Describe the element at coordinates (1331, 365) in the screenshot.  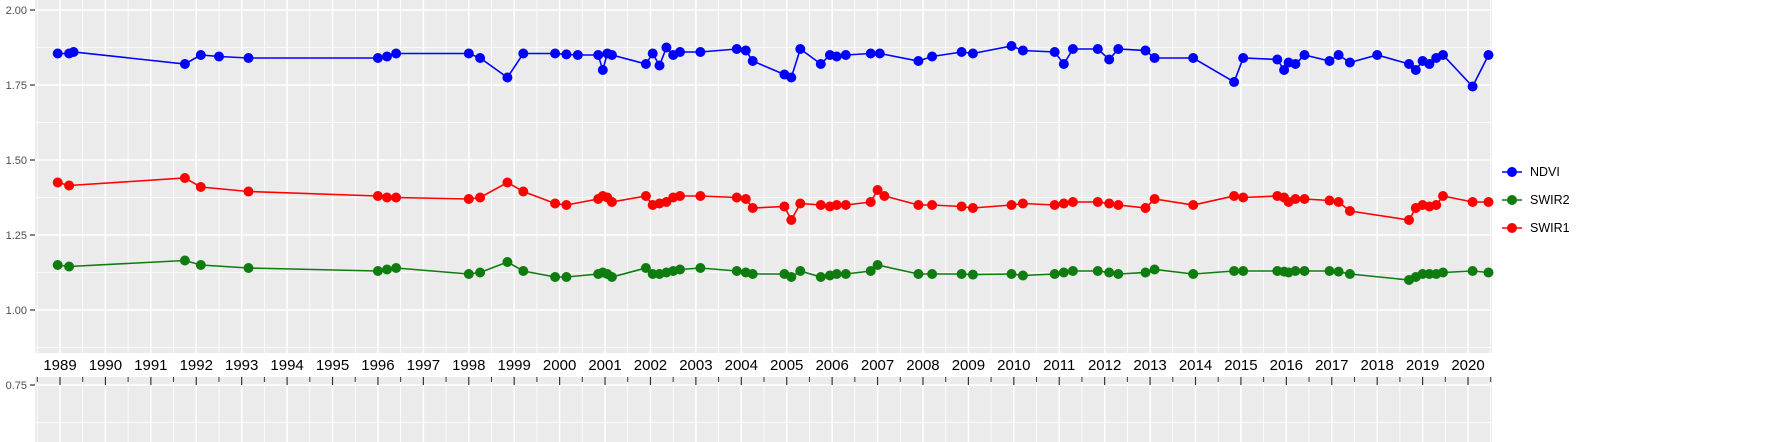
I see `x-axis-label: 2017` at that location.